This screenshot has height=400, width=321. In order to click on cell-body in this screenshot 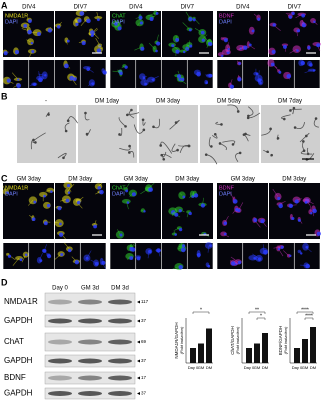, I will do `click(33, 200)`.